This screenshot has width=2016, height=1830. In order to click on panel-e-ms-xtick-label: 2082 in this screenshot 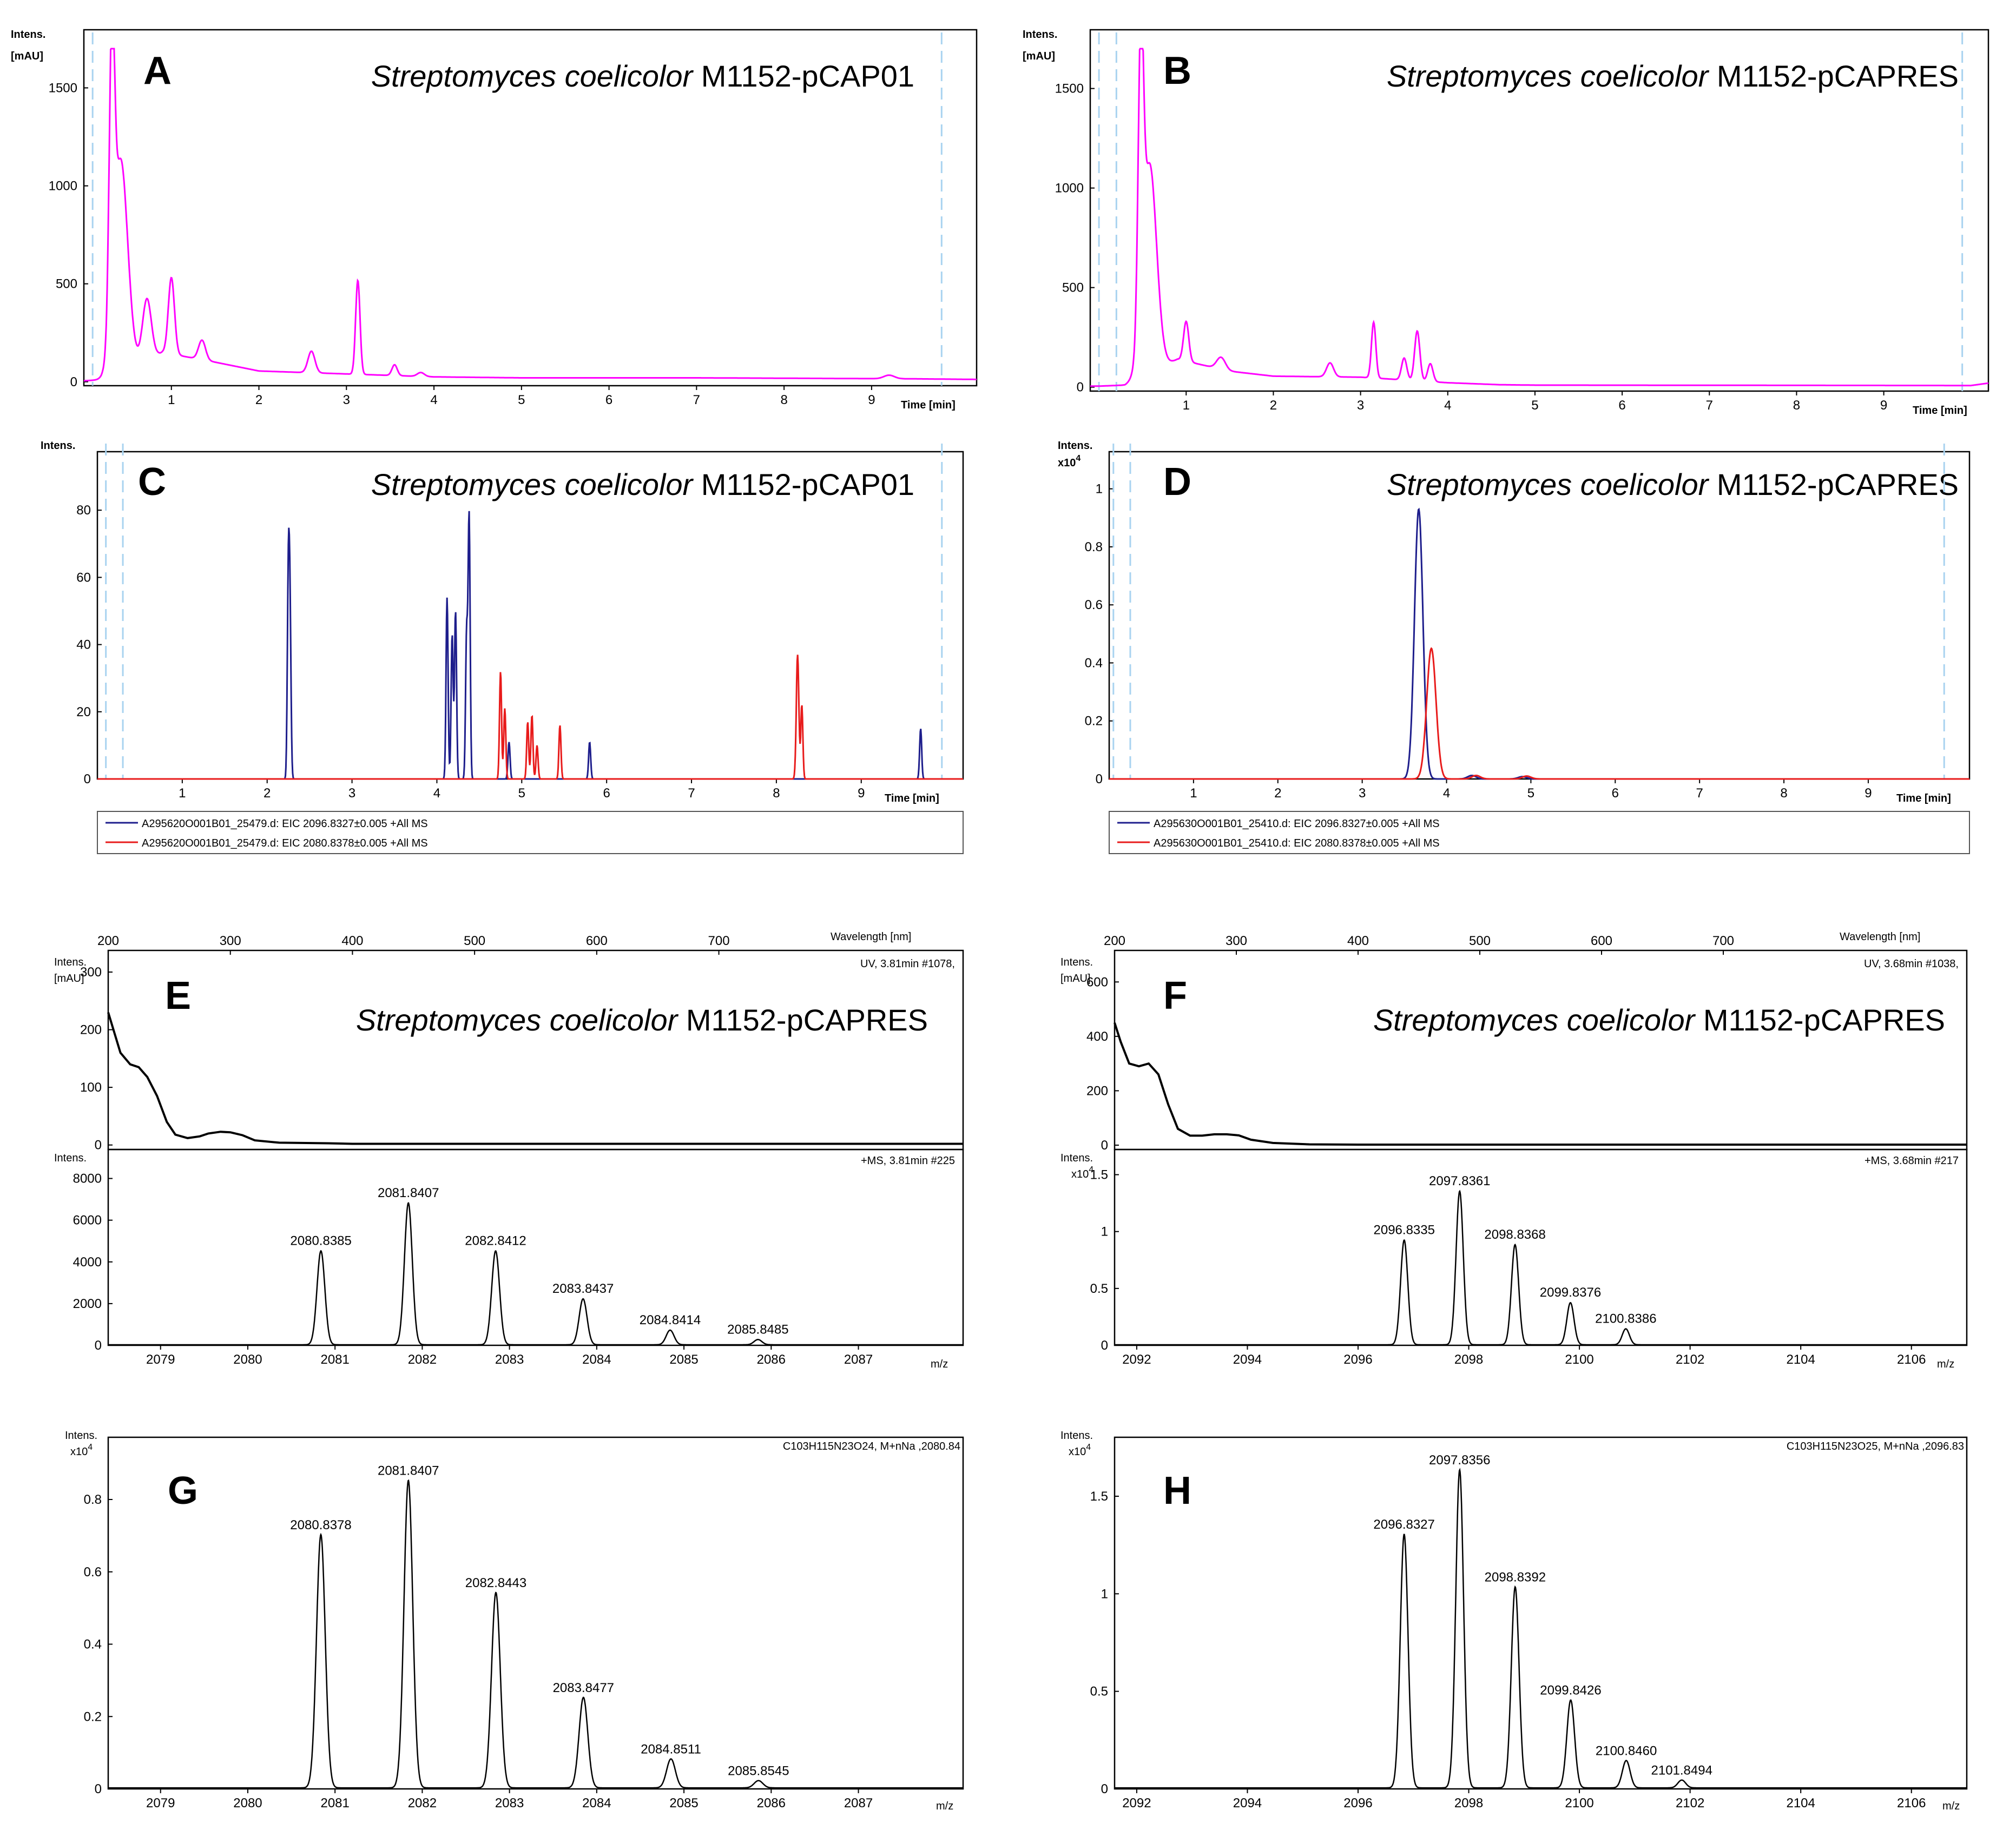, I will do `click(422, 1359)`.